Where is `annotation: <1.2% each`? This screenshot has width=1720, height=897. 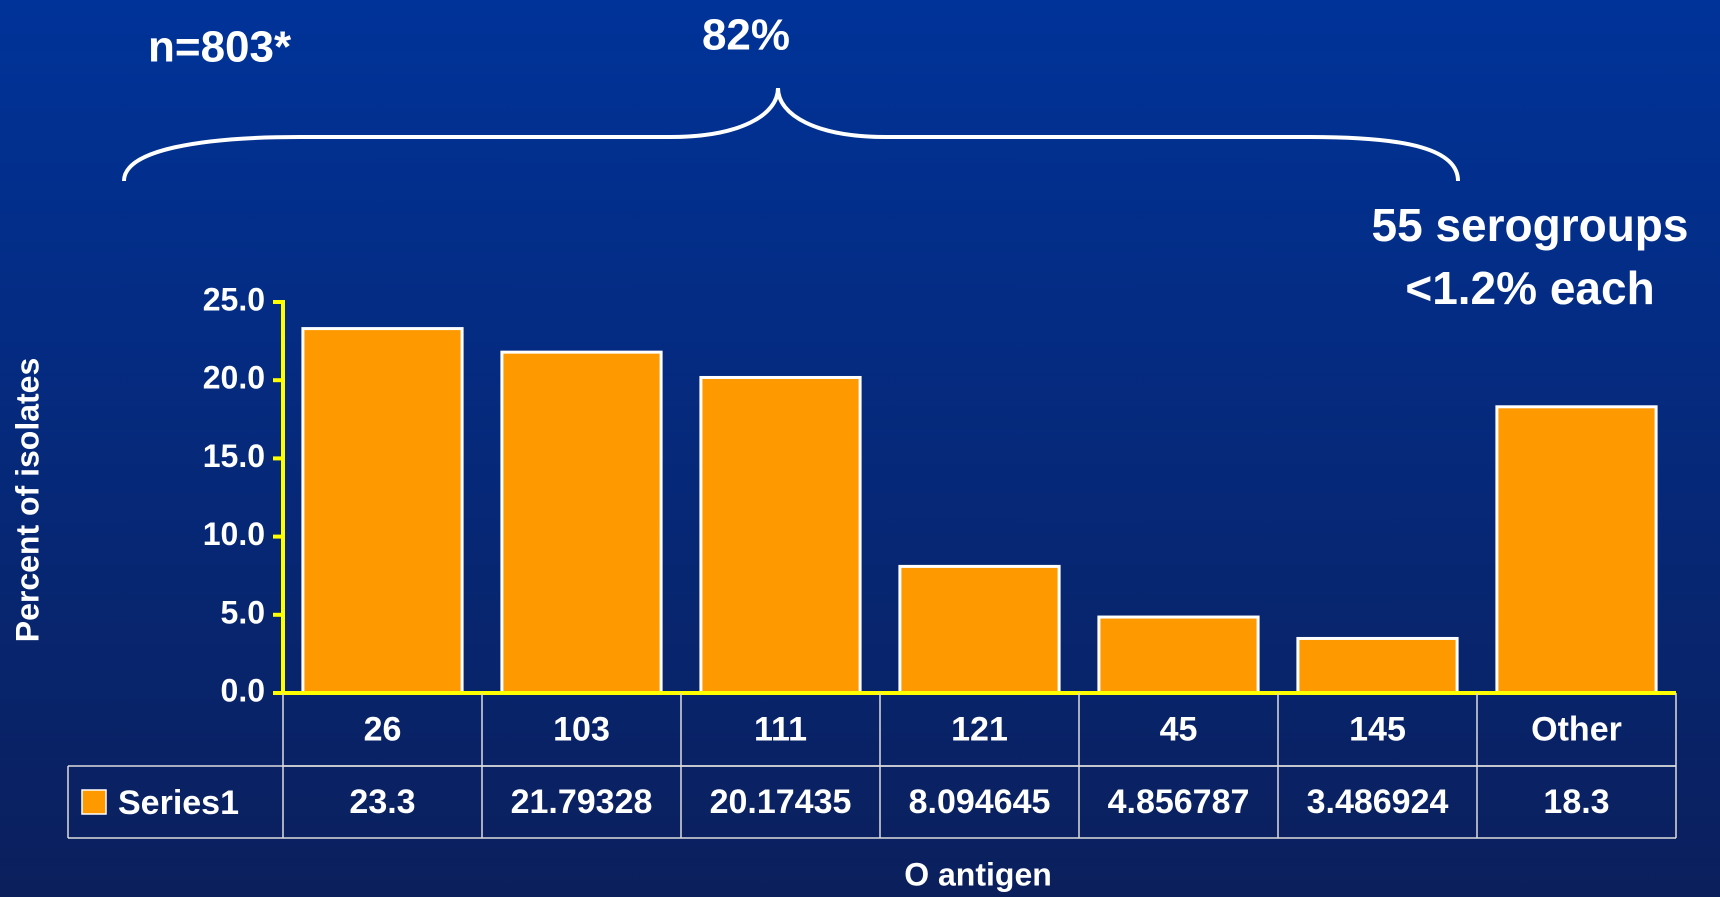
annotation: <1.2% each is located at coordinates (1529, 288).